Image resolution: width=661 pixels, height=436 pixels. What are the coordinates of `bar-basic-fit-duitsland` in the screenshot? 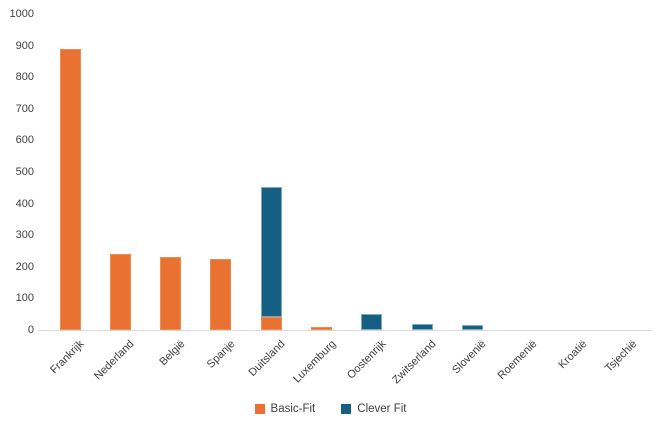 It's located at (271, 323).